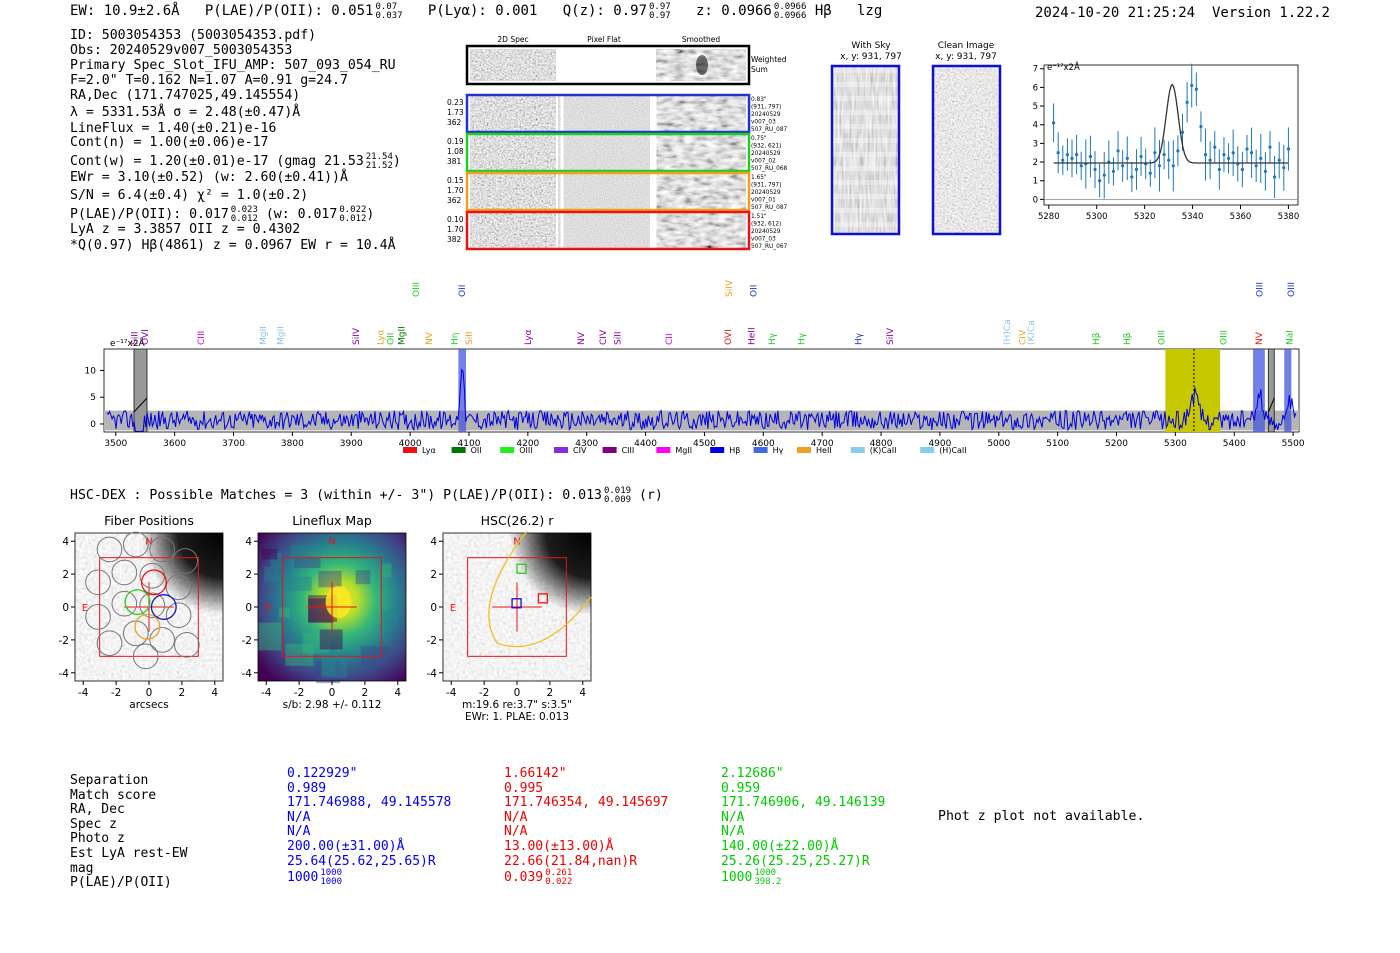 The width and height of the screenshot is (1400, 953). What do you see at coordinates (1097, 217) in the screenshot?
I see `zoom-xtick-label: 5300` at bounding box center [1097, 217].